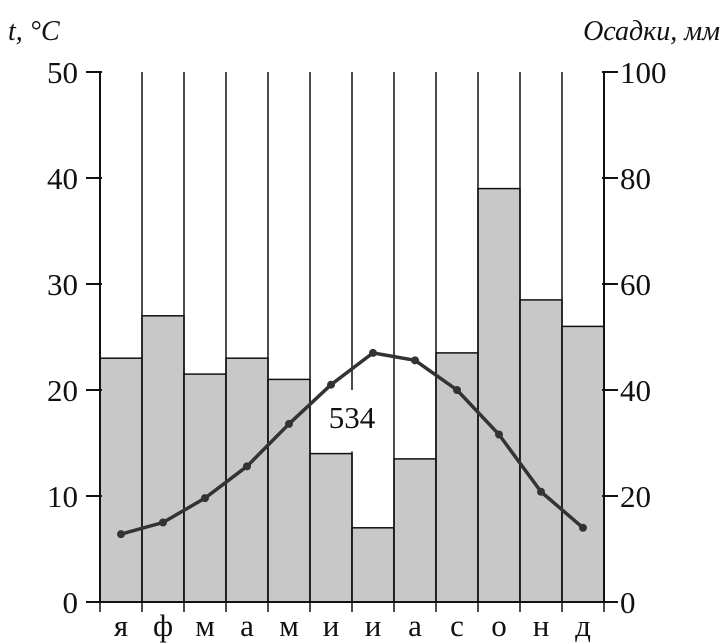  What do you see at coordinates (635, 284) in the screenshot?
I see `y-right-tick-label: 60` at bounding box center [635, 284].